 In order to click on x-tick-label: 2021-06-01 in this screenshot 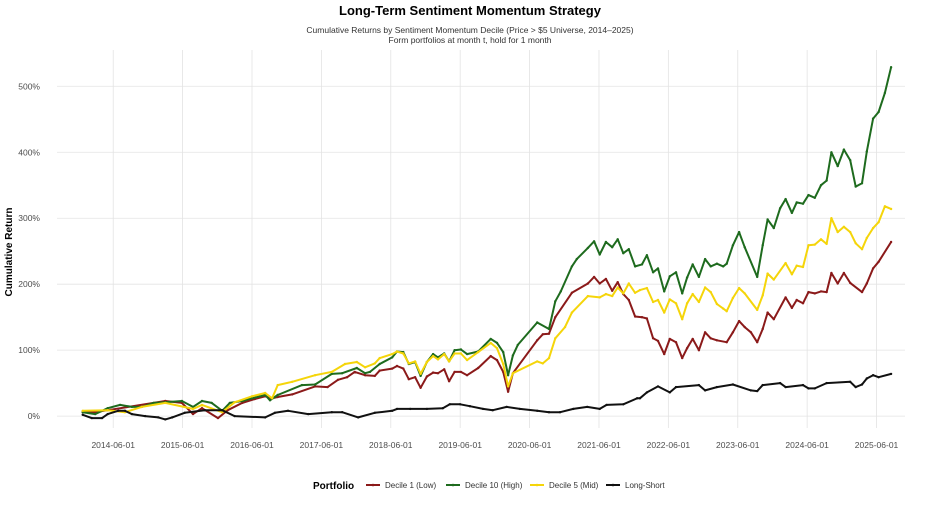, I will do `click(599, 445)`.